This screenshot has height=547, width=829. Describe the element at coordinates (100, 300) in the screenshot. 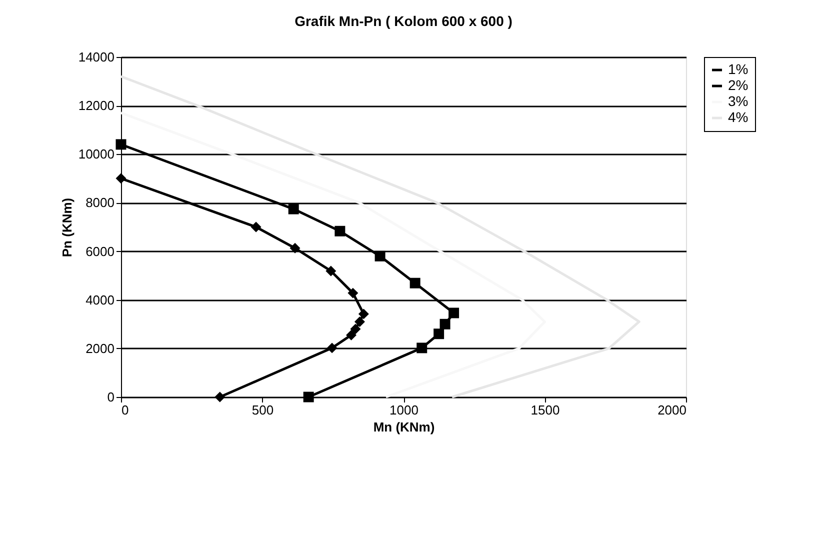

I see `y-tick-label: 4000` at that location.